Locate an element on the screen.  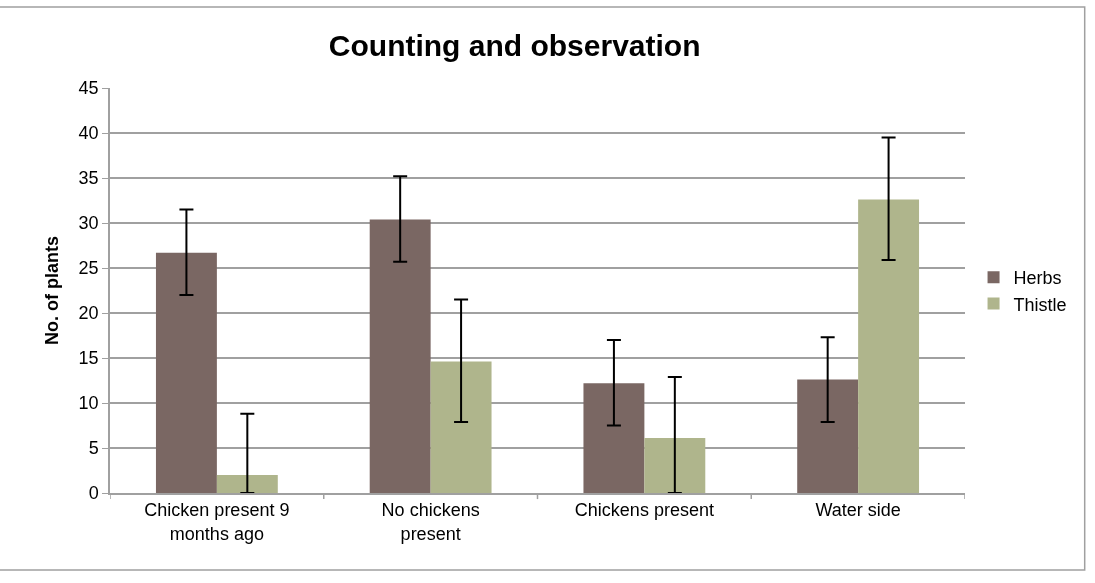
y-tick-label: 20 is located at coordinates (88, 313).